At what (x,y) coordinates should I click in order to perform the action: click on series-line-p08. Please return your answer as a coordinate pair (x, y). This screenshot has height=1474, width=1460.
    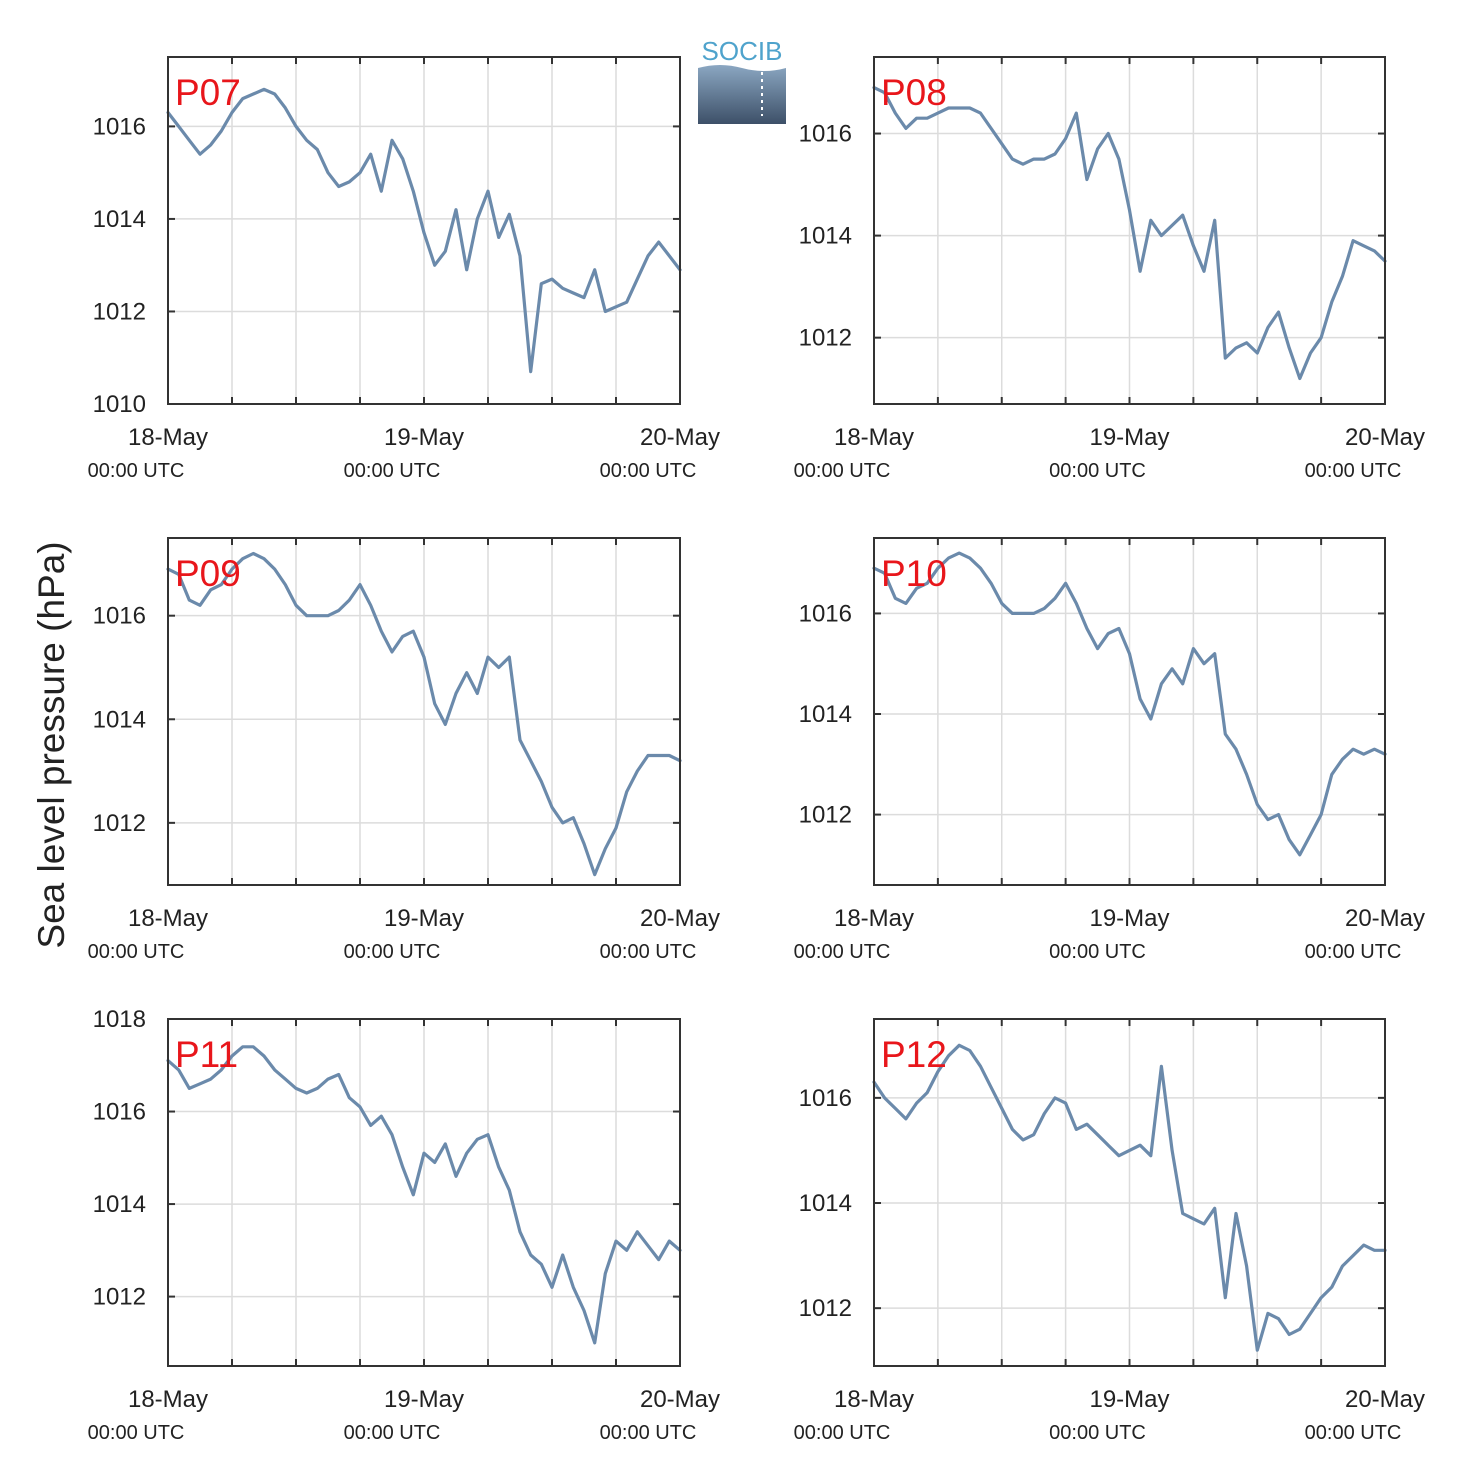
    Looking at the image, I should click on (1129, 233).